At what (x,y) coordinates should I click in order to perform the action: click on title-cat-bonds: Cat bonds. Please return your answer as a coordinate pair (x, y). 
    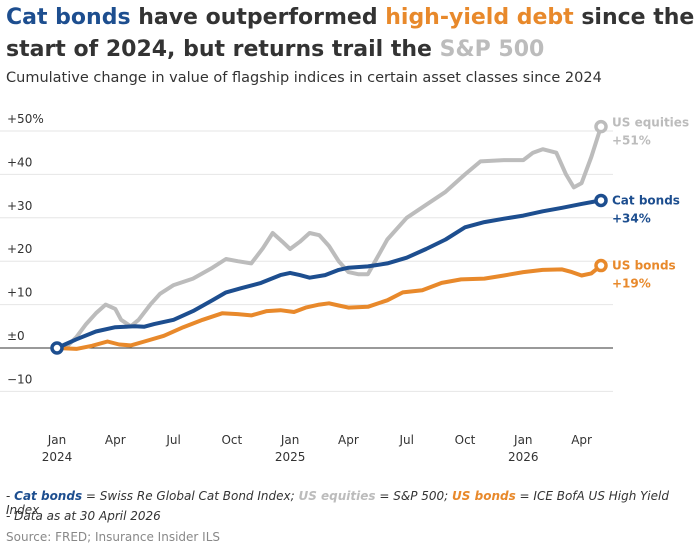
    Looking at the image, I should click on (68, 17).